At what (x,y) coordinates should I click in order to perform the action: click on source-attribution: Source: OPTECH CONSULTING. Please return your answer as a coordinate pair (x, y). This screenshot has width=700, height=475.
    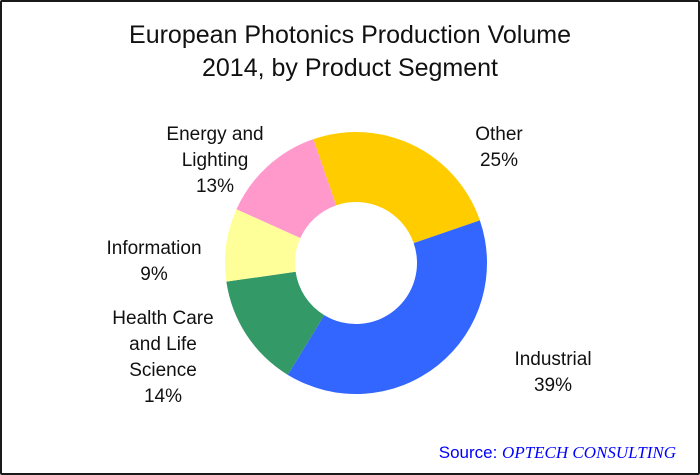
    Looking at the image, I should click on (557, 453).